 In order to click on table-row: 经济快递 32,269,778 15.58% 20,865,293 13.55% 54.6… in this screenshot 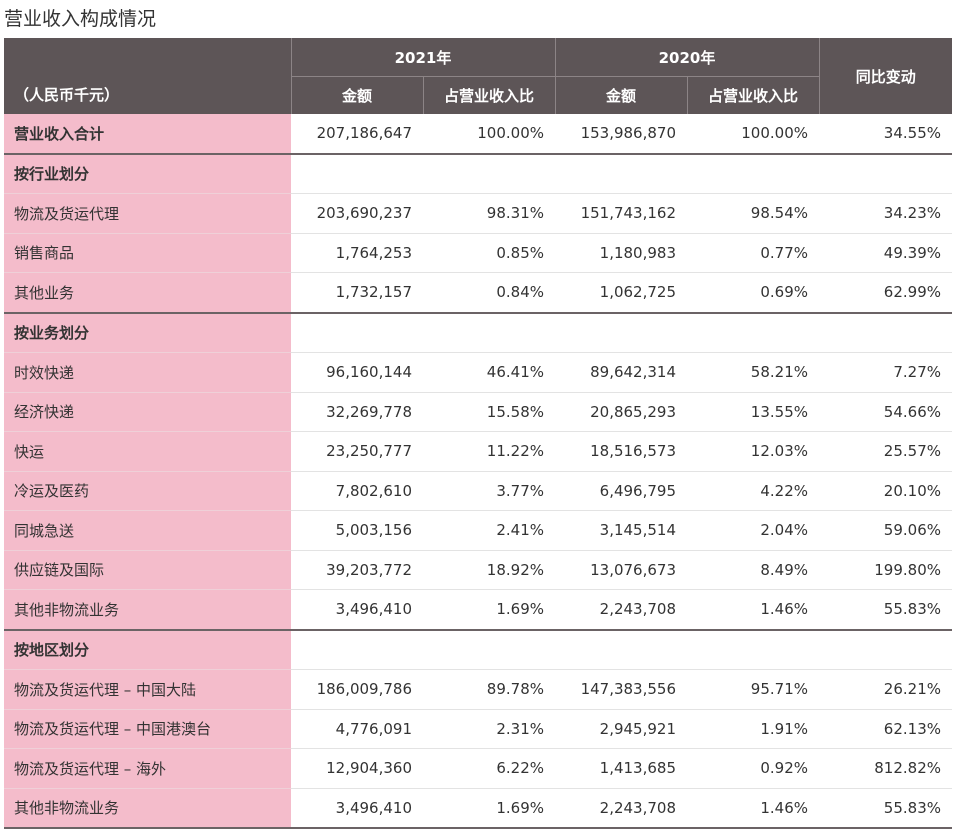, I will do `click(478, 412)`.